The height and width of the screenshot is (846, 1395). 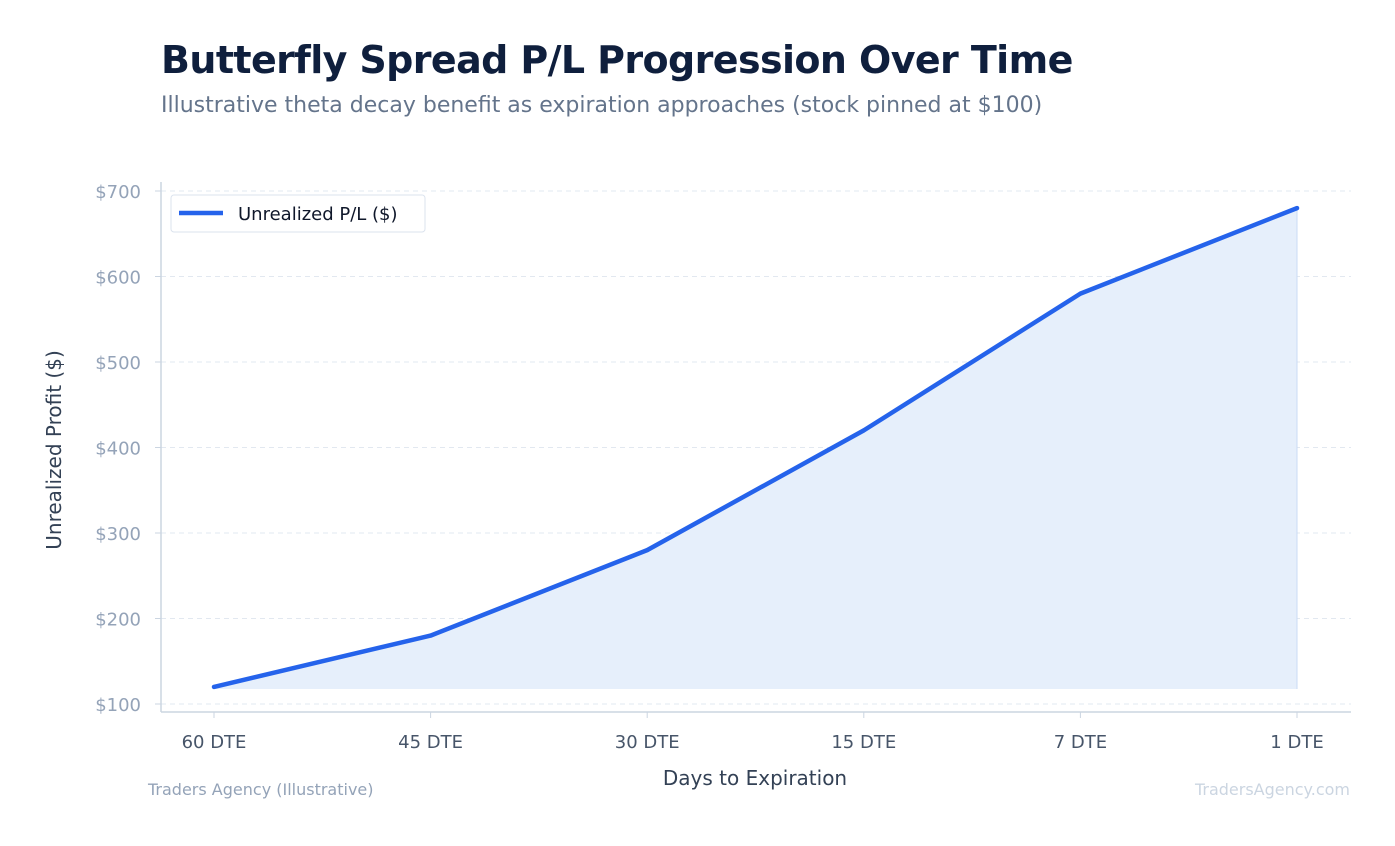 I want to click on x-tick-label: 1 DTE, so click(x=1296, y=742).